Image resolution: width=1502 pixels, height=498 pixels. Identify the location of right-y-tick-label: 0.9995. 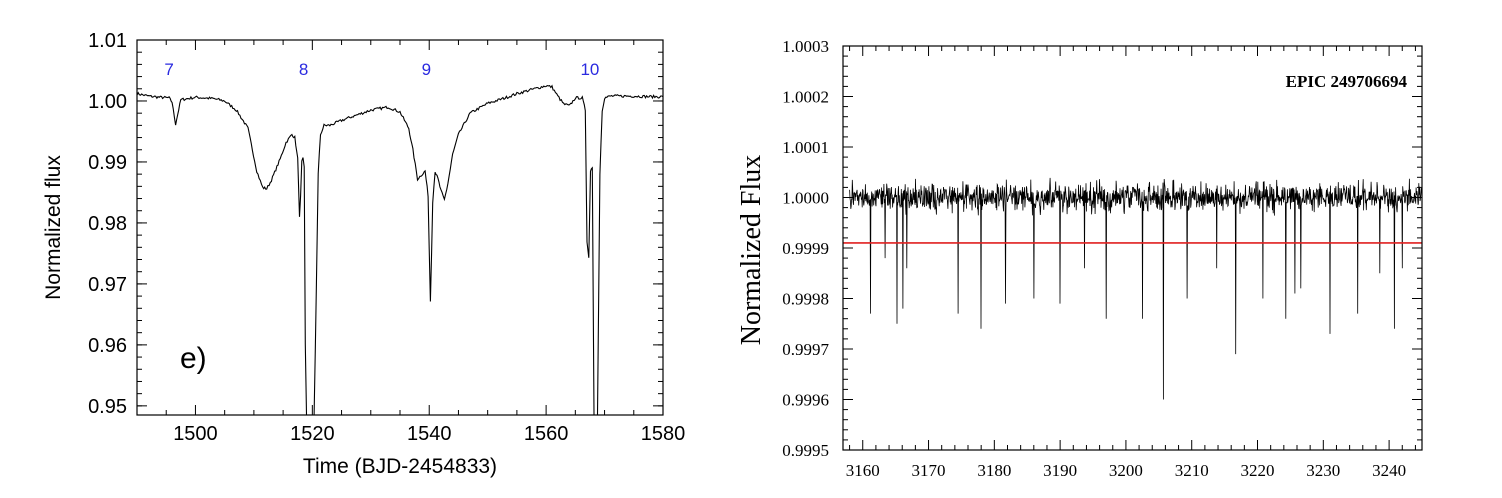
(805, 450).